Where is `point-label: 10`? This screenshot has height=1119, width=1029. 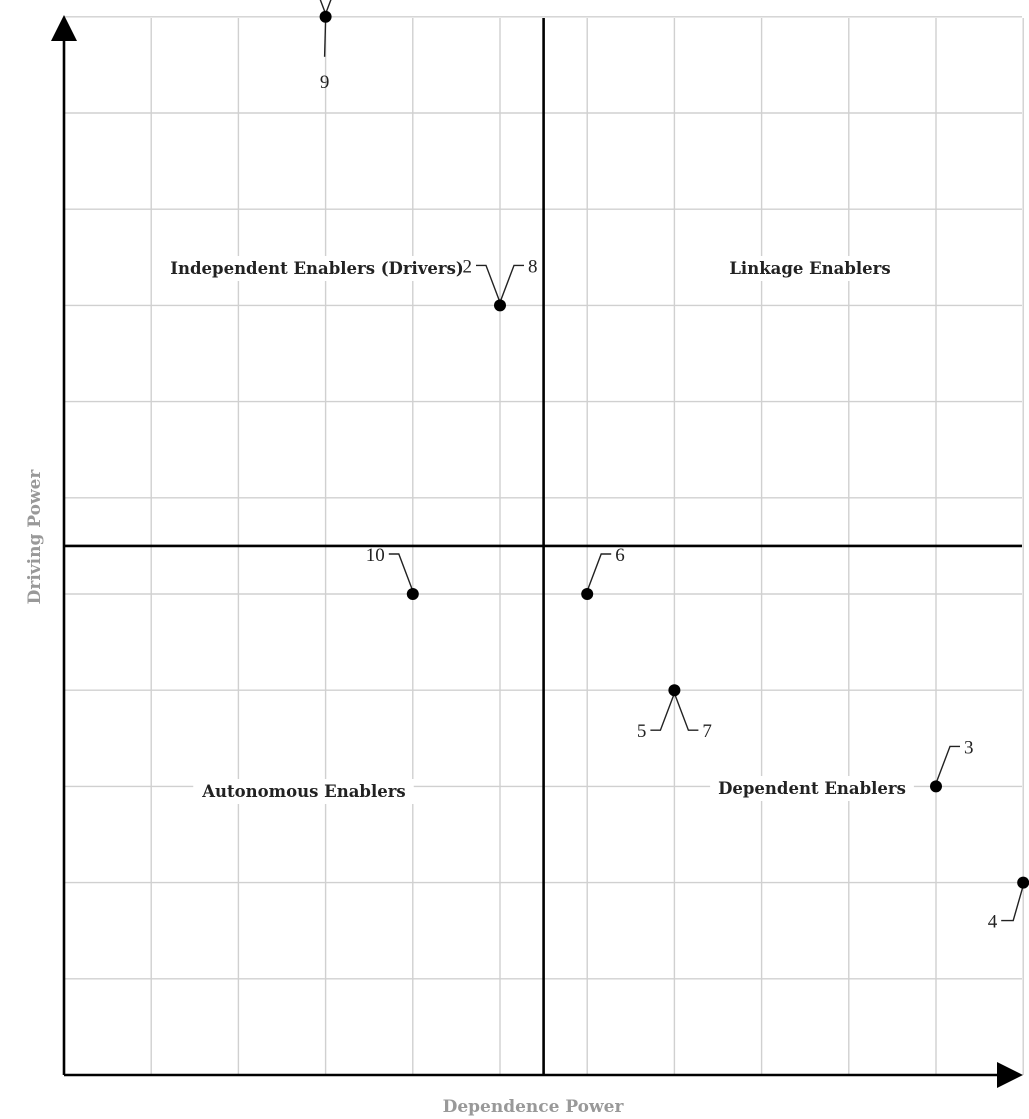 point-label: 10 is located at coordinates (375, 555).